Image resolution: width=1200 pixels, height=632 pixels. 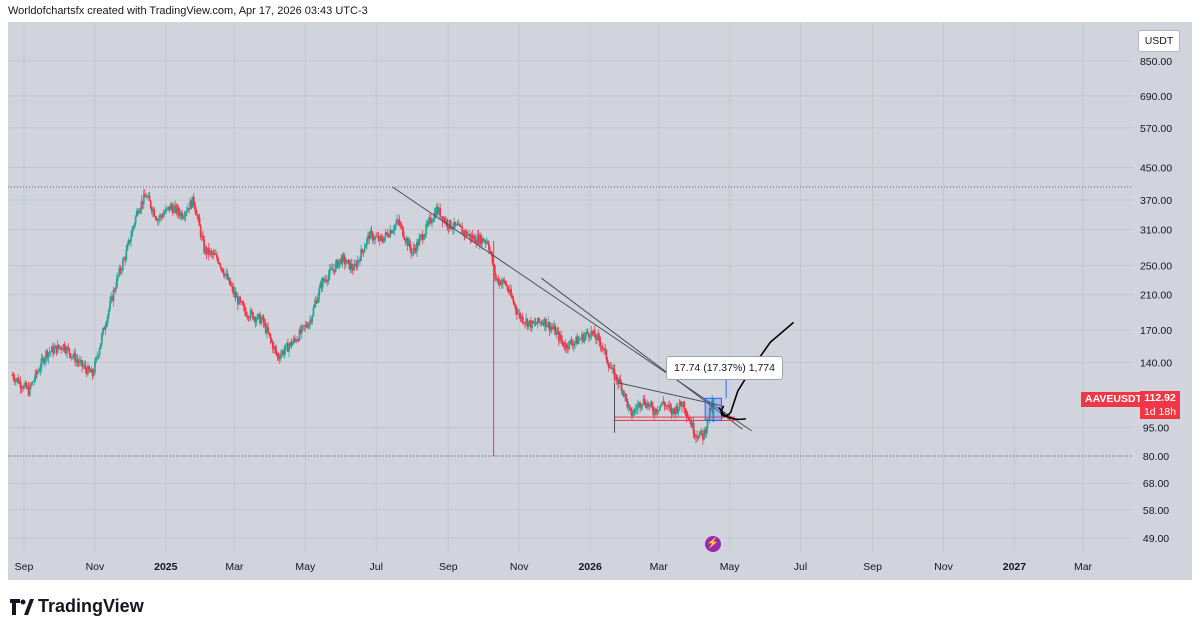 I want to click on tradingview-logo: TradingView, so click(x=77, y=606).